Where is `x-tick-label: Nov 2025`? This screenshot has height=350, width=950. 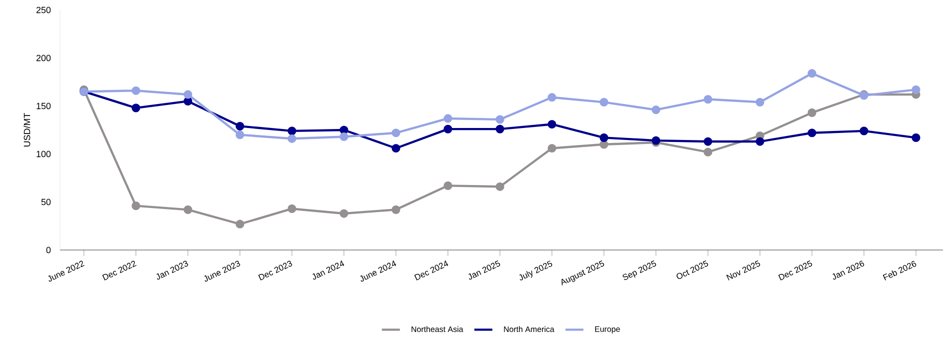
x-tick-label: Nov 2025 is located at coordinates (743, 270).